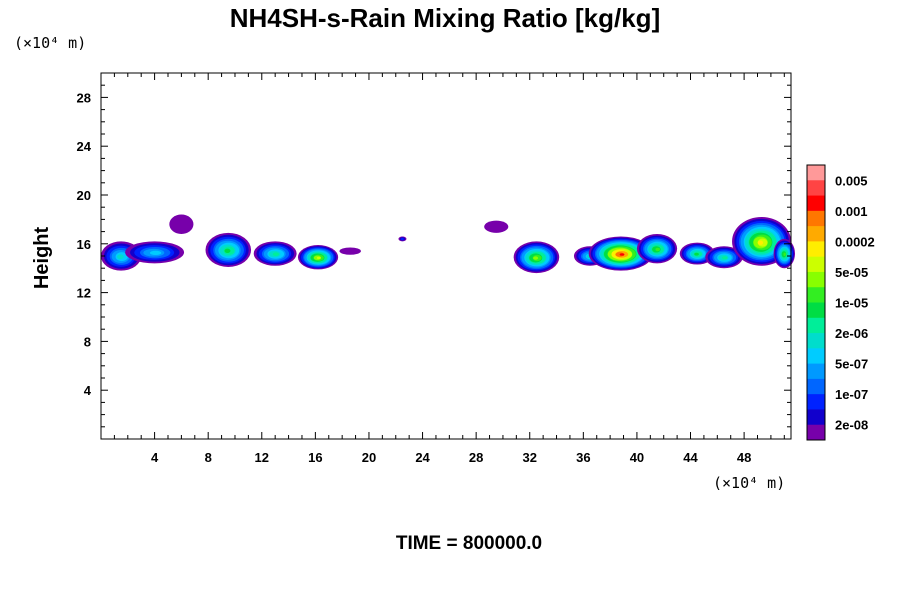  What do you see at coordinates (744, 457) in the screenshot?
I see `x-tick-label: 48` at bounding box center [744, 457].